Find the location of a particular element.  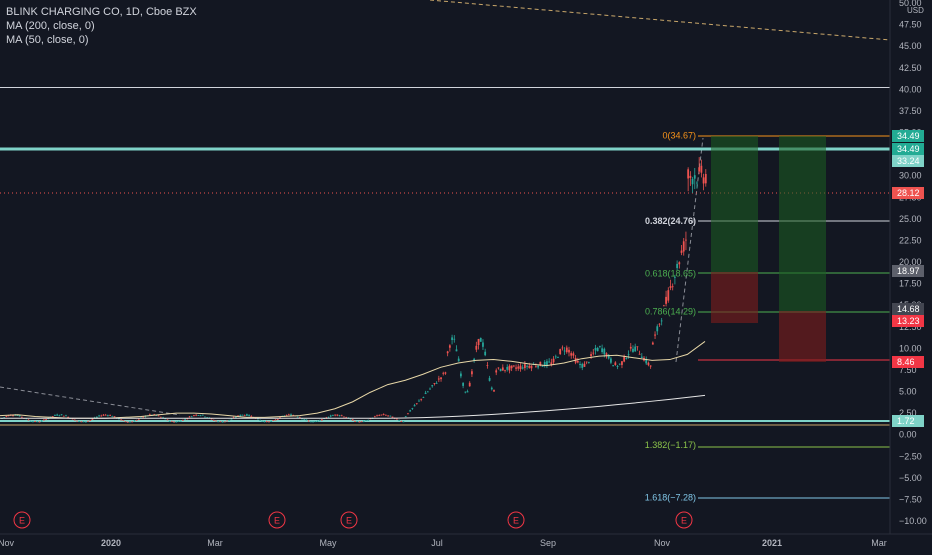

ma200-legend: MA (200, close, 0) is located at coordinates (50, 26).